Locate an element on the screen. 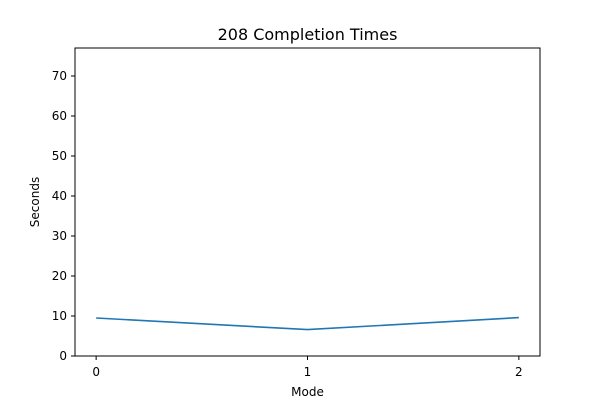  y-axis: 0 10 20 30 40 50 60 70 is located at coordinates (63, 216).